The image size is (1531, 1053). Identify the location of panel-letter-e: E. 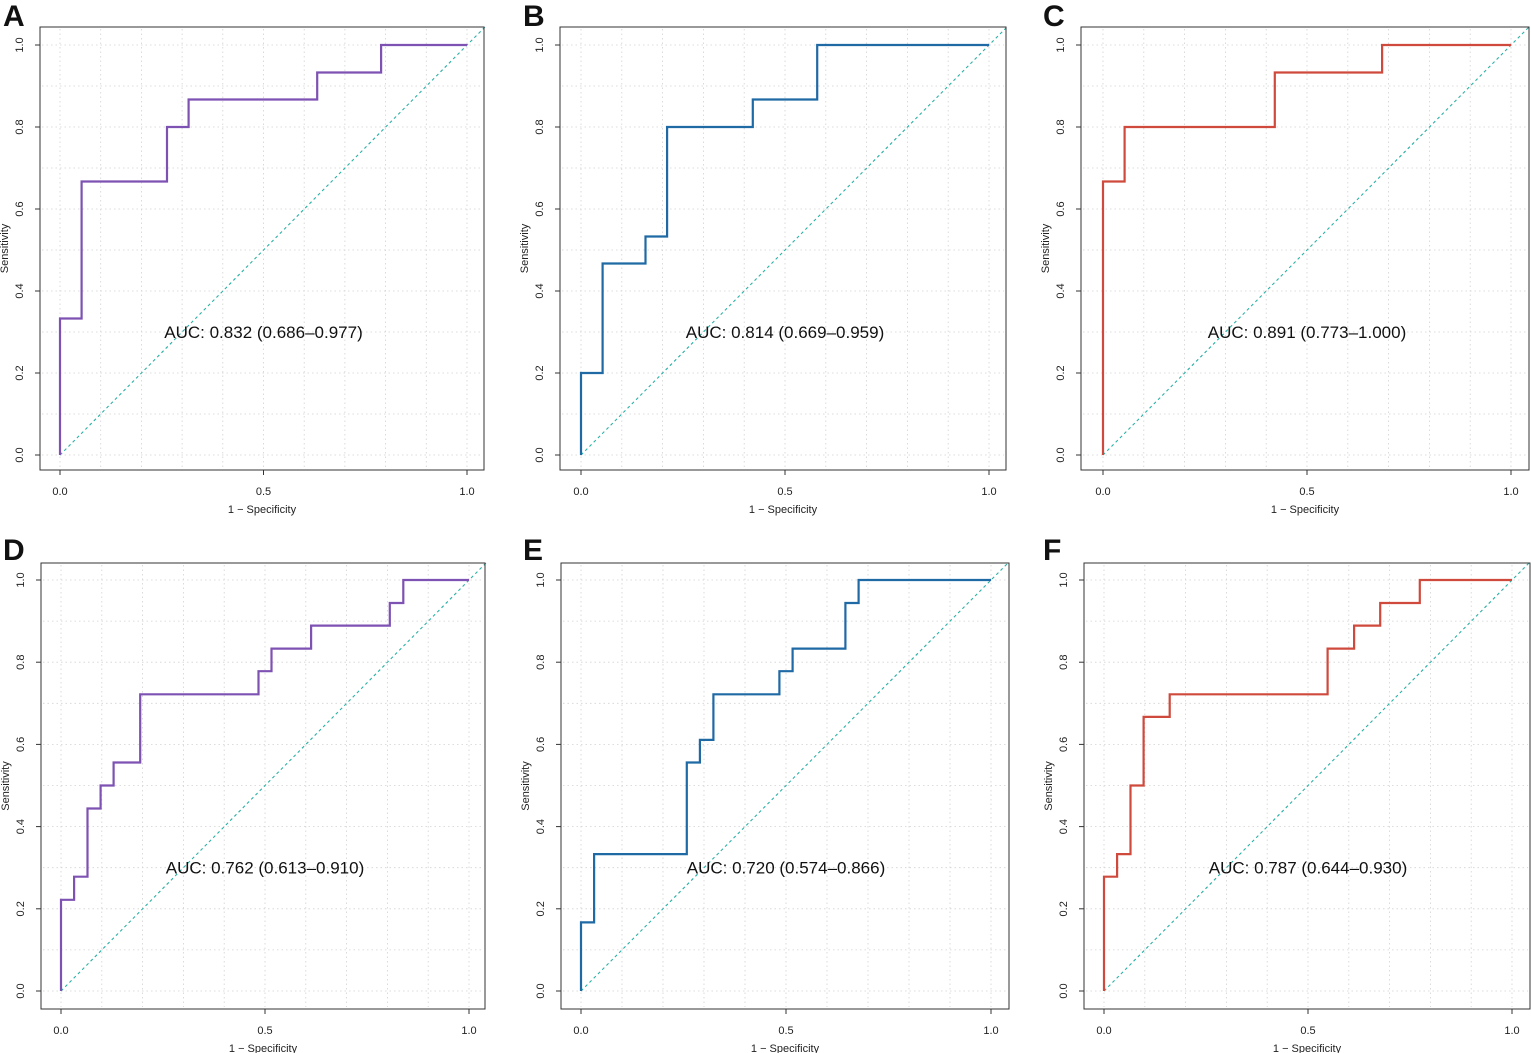
(533, 550).